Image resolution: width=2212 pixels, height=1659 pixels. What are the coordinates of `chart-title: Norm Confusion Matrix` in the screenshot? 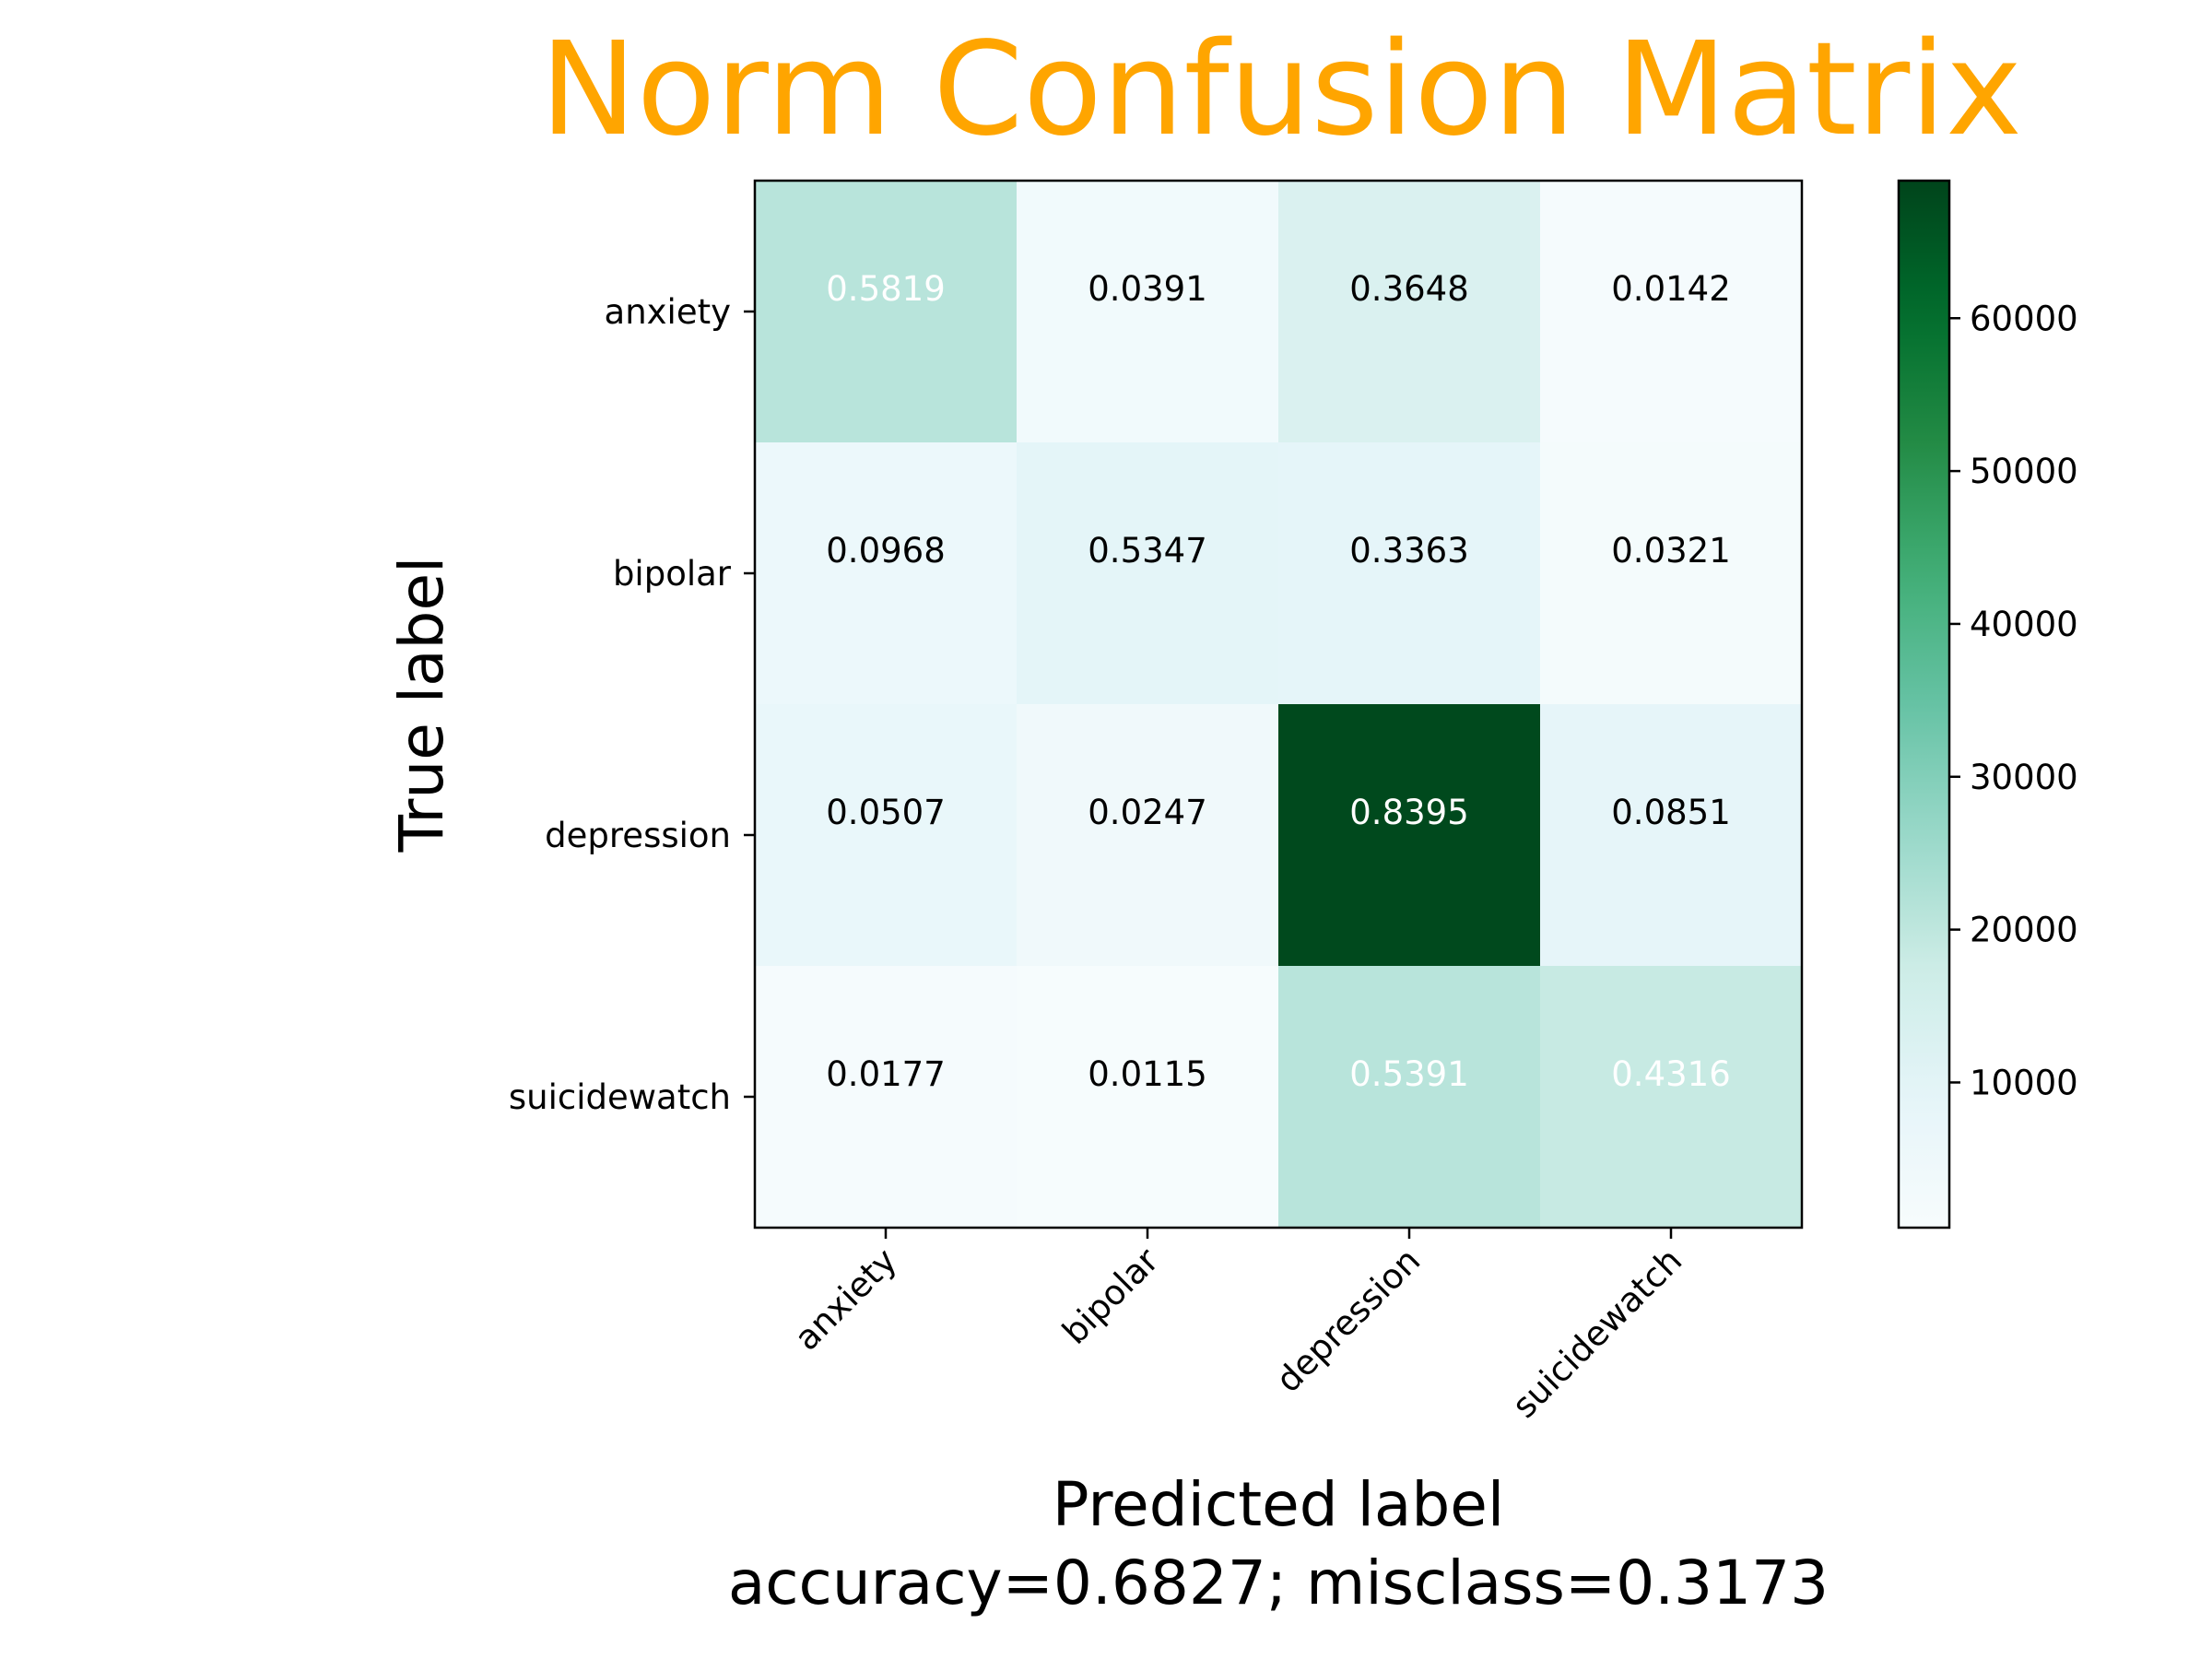 It's located at (1281, 90).